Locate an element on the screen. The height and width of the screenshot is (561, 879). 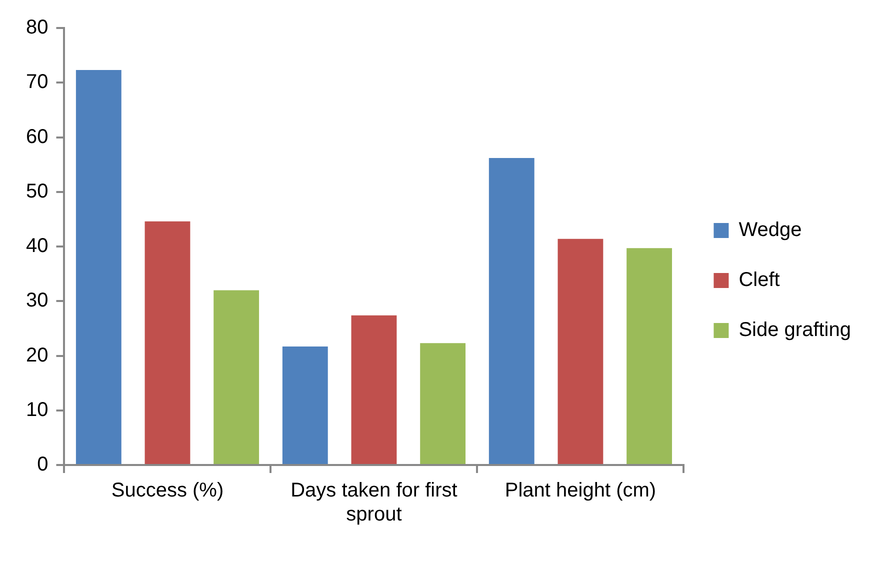
x-tick-label: Days taken for first sprout is located at coordinates (374, 503).